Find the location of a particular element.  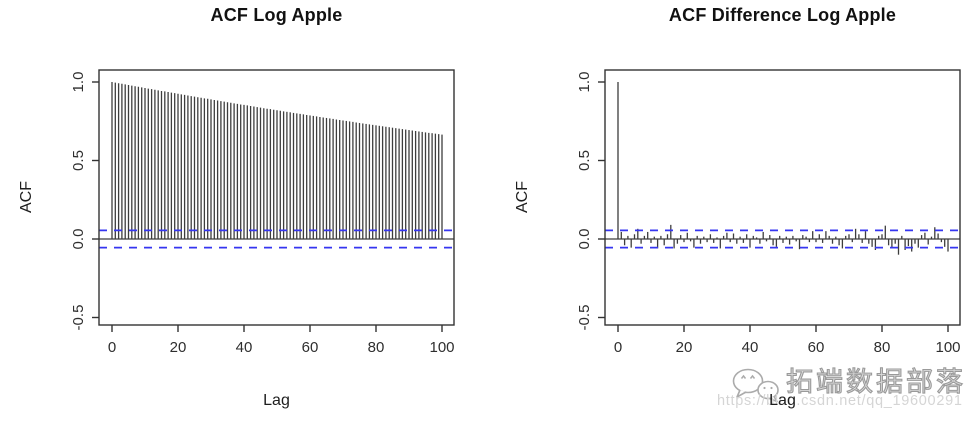

left-y-axis-label: ACF is located at coordinates (26, 197).